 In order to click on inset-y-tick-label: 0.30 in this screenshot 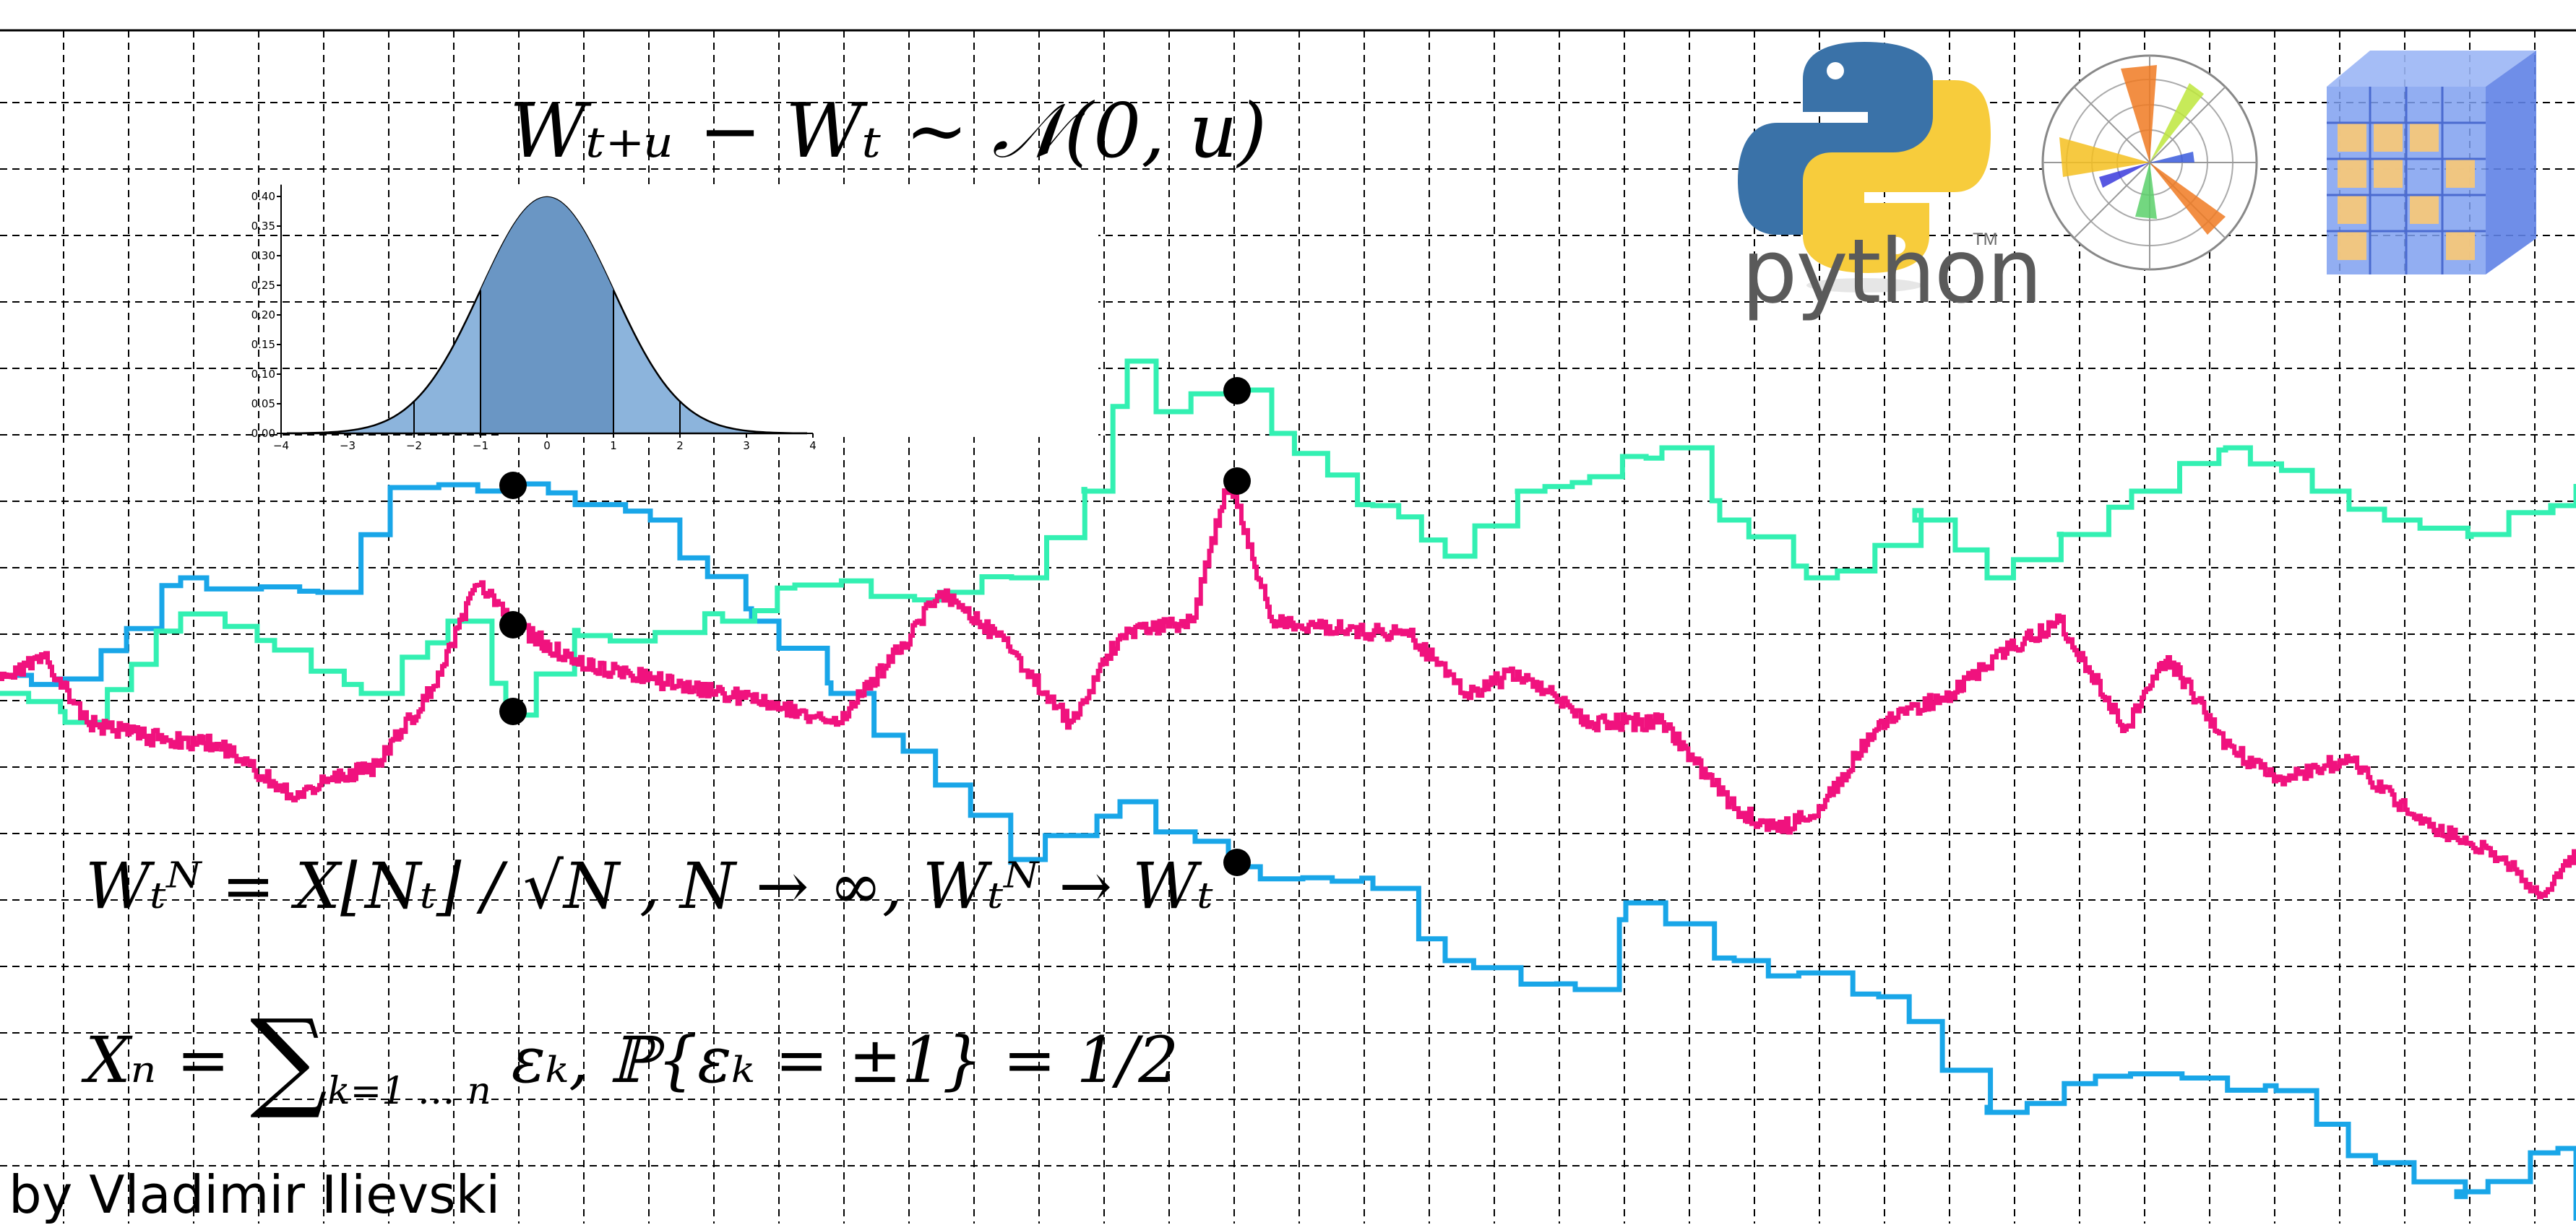, I will do `click(263, 255)`.